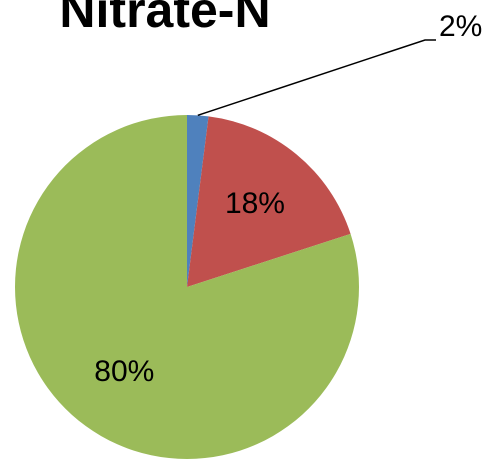 The height and width of the screenshot is (460, 497). What do you see at coordinates (164, 19) in the screenshot?
I see `chart-title: Nitrate-N` at bounding box center [164, 19].